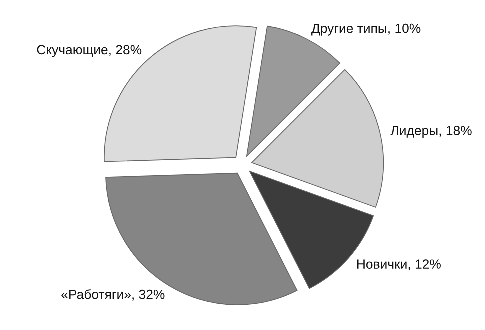 The height and width of the screenshot is (330, 485). Describe the element at coordinates (399, 265) in the screenshot. I see `slice-label: Новички, 12%` at that location.